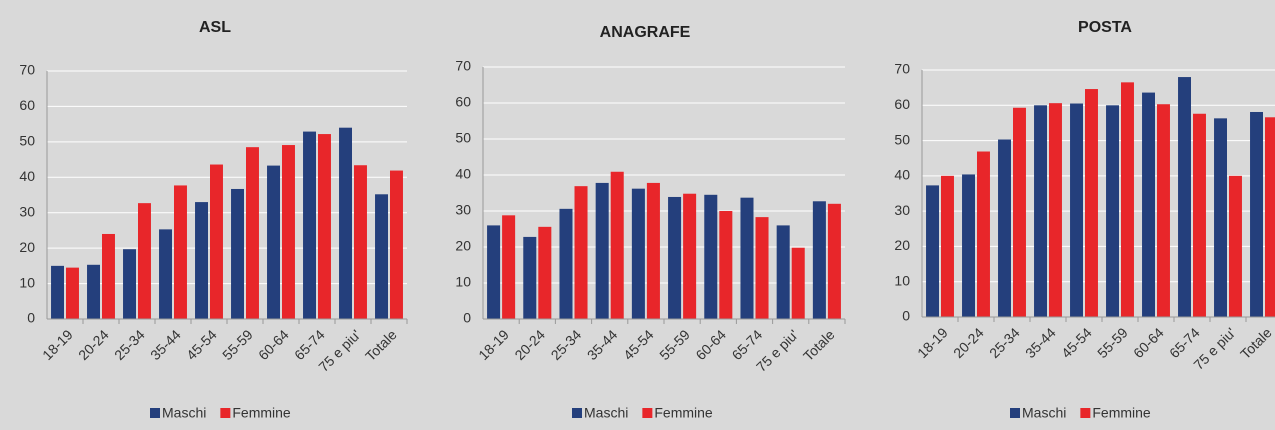  What do you see at coordinates (902, 280) in the screenshot?
I see `y-tick-label: 10` at bounding box center [902, 280].